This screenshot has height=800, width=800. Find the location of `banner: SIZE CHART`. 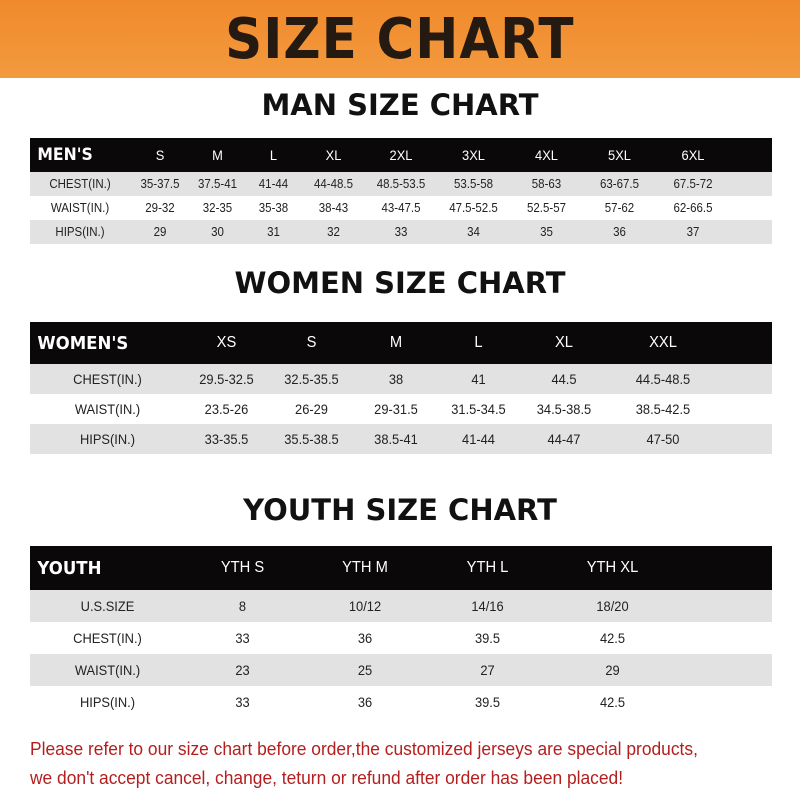

banner: SIZE CHART is located at coordinates (400, 39).